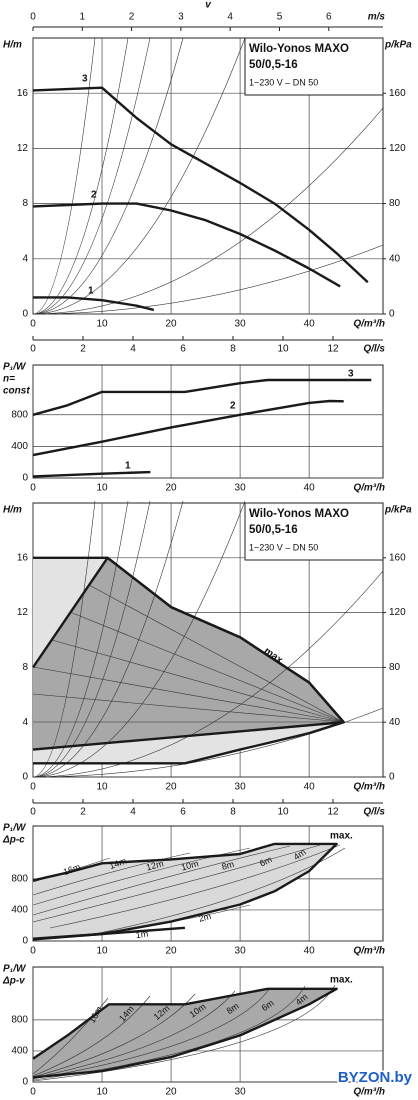 The height and width of the screenshot is (1100, 418). What do you see at coordinates (374, 349) in the screenshot?
I see `x3-axis-label: Q/l/s` at bounding box center [374, 349].